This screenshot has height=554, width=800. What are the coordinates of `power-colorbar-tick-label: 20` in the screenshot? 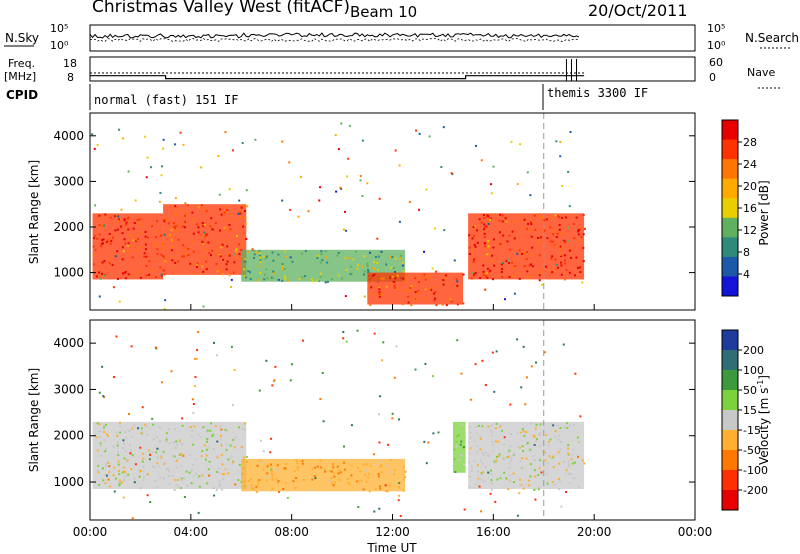 It's located at (750, 186).